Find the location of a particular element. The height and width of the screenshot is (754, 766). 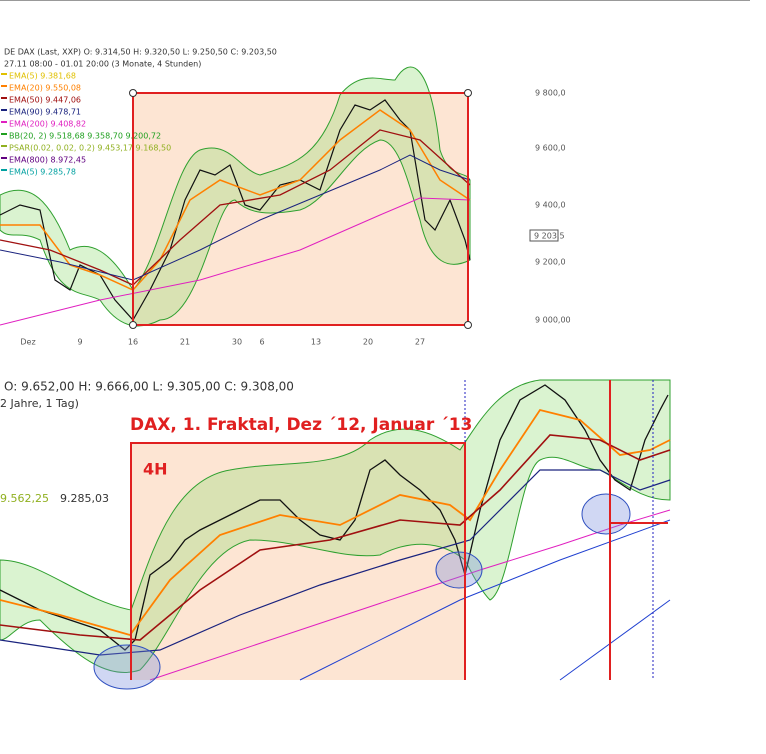

y-axis: 9 800,0 9 600,0 9 400,0 9 200,0 9 000,00 is located at coordinates (553, 207).